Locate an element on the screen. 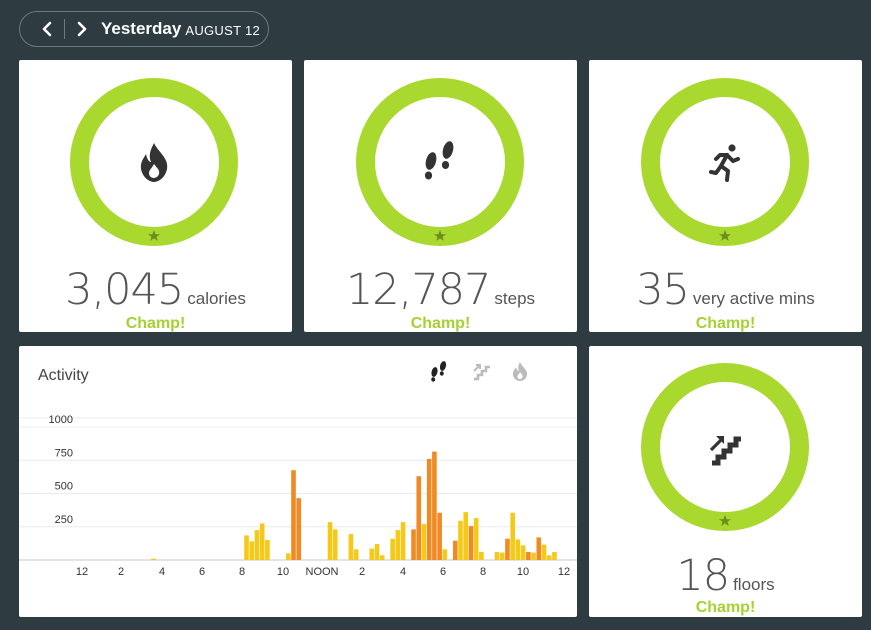  y-tick-label: 1000 is located at coordinates (61, 420).